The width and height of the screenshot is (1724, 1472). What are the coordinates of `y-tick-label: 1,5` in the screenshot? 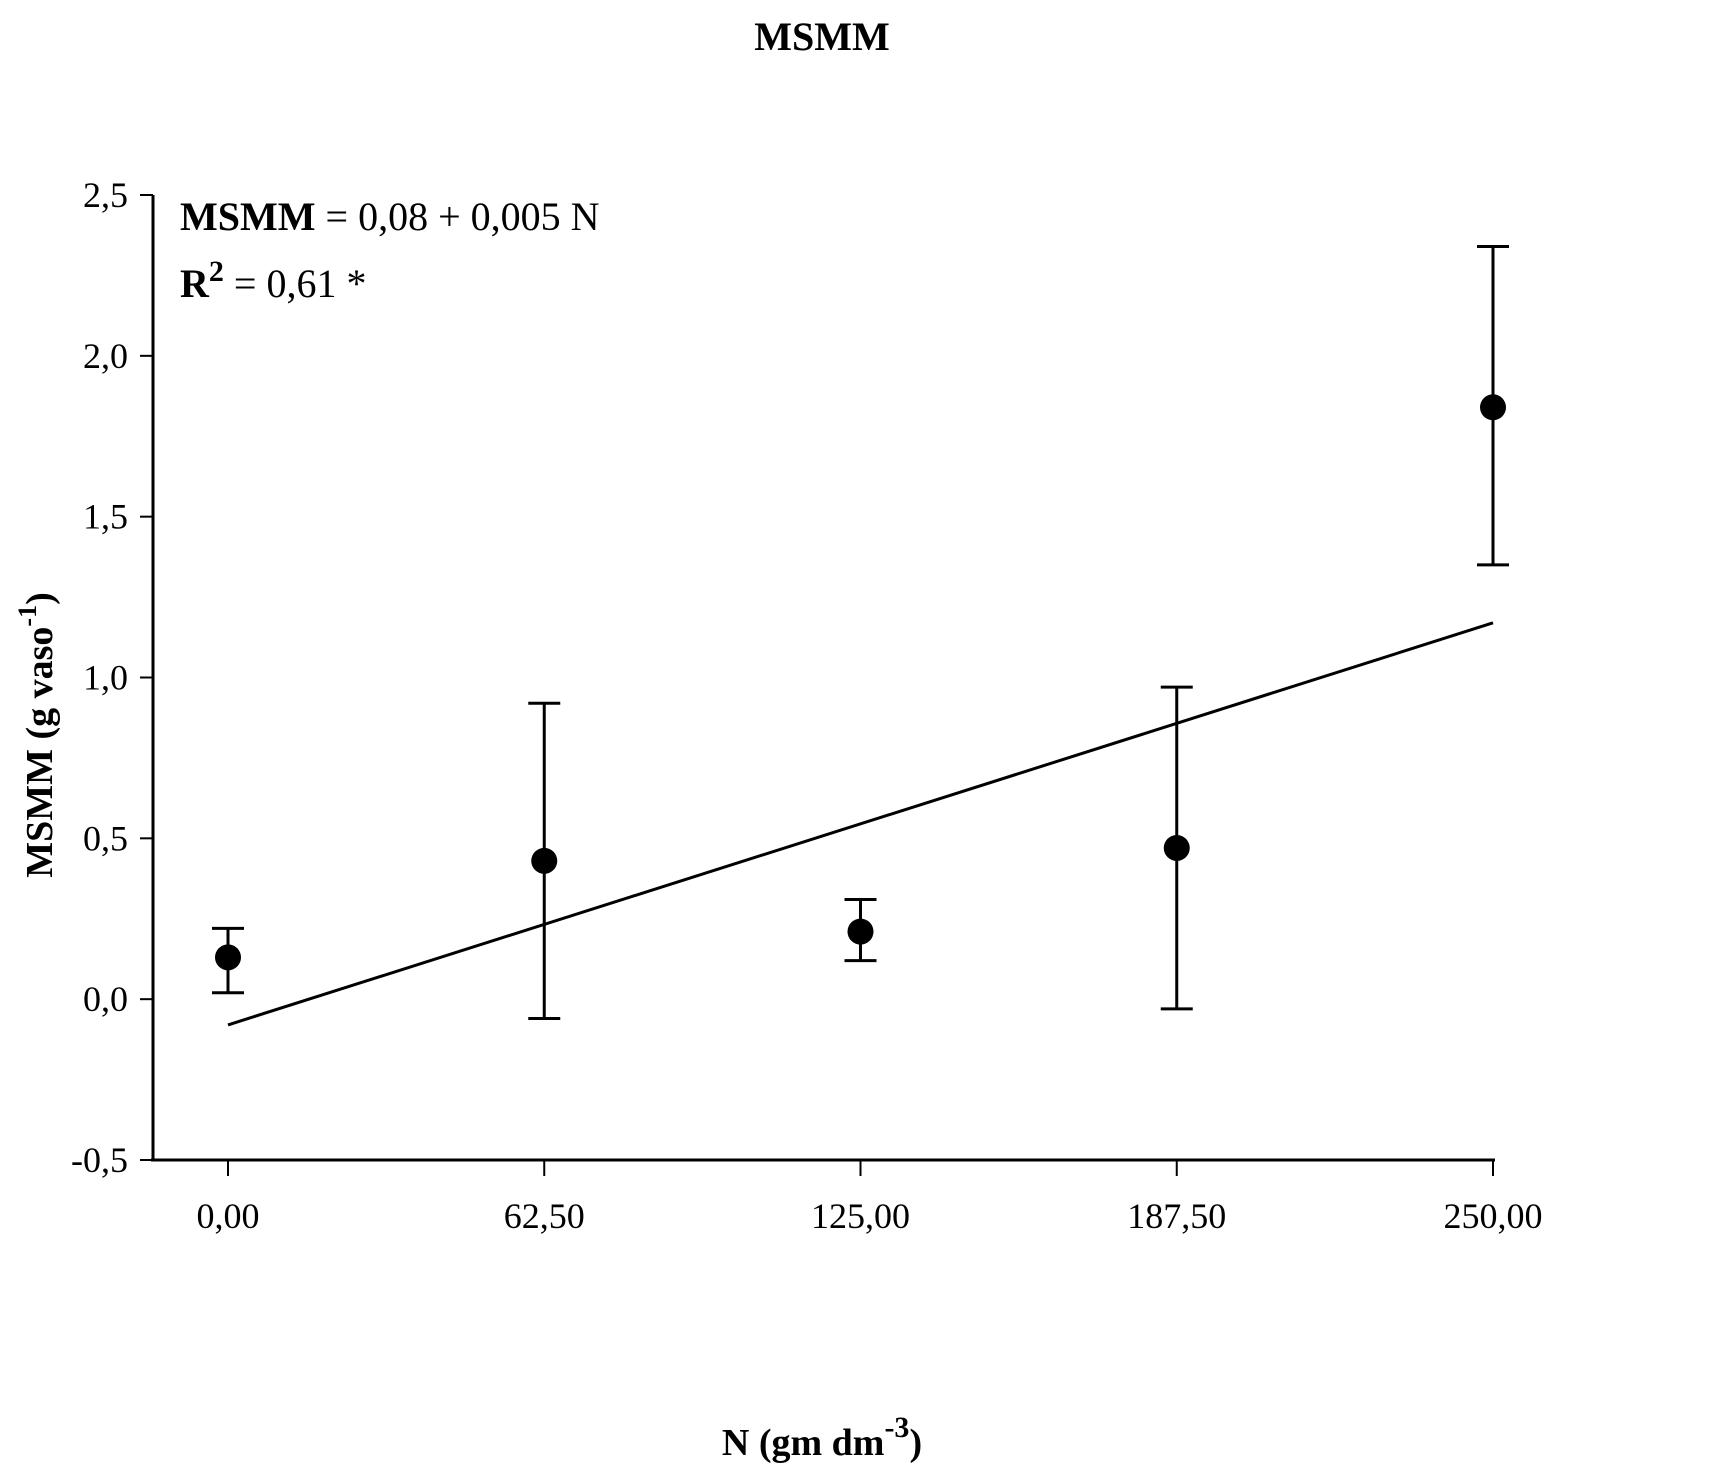 It's located at (105, 517).